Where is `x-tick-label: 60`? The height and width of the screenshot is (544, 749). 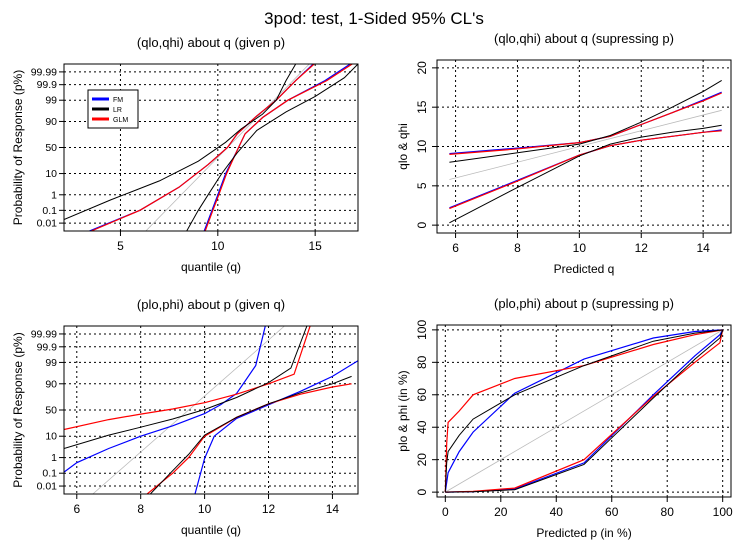 x-tick-label: 60 is located at coordinates (612, 512).